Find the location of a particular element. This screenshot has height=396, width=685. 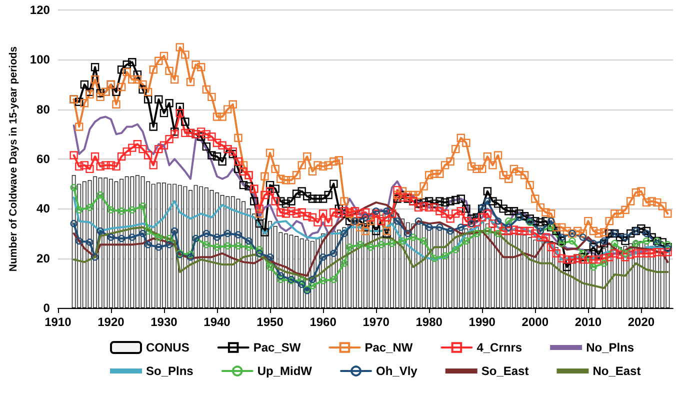

x-tick-label: 1990 is located at coordinates (482, 322).